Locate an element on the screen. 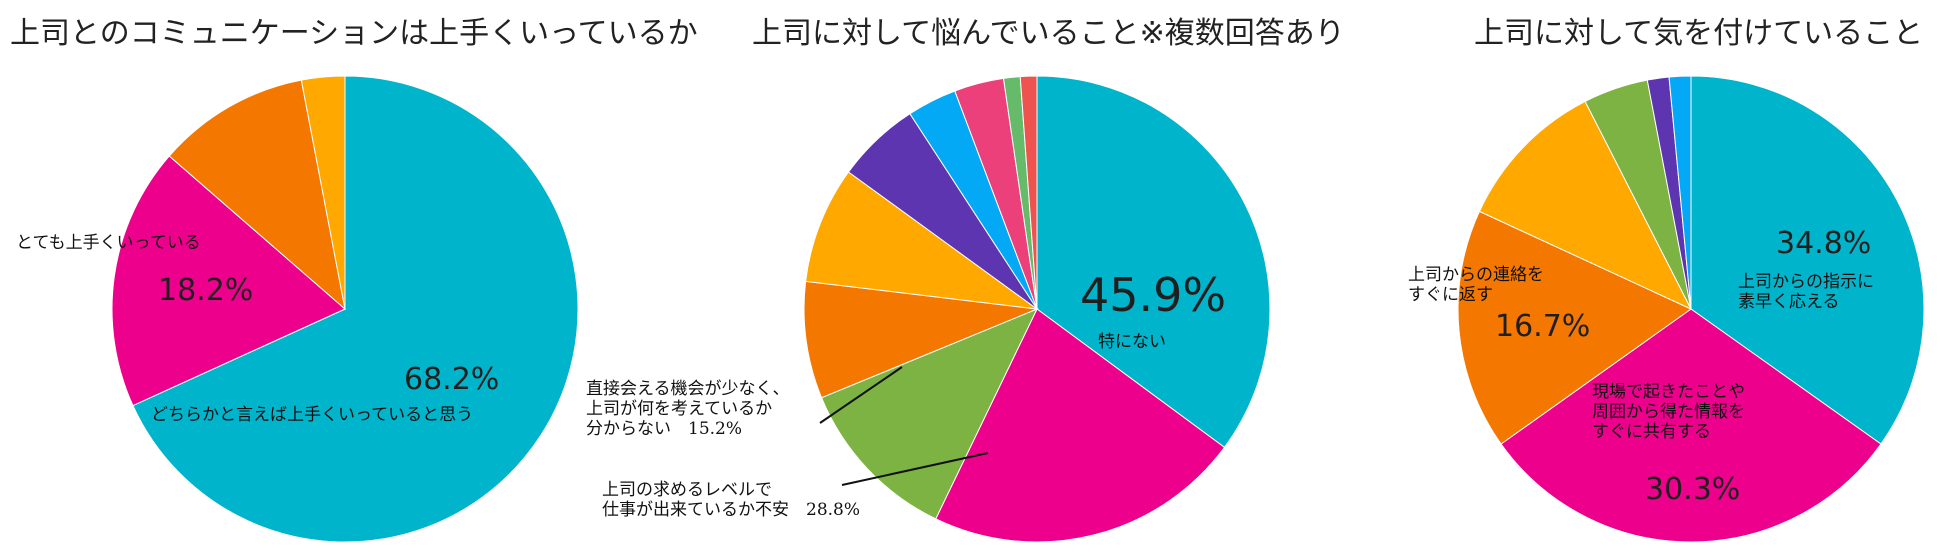 This screenshot has height=556, width=1950. slice-label-nothing: 特にない is located at coordinates (1132, 342).